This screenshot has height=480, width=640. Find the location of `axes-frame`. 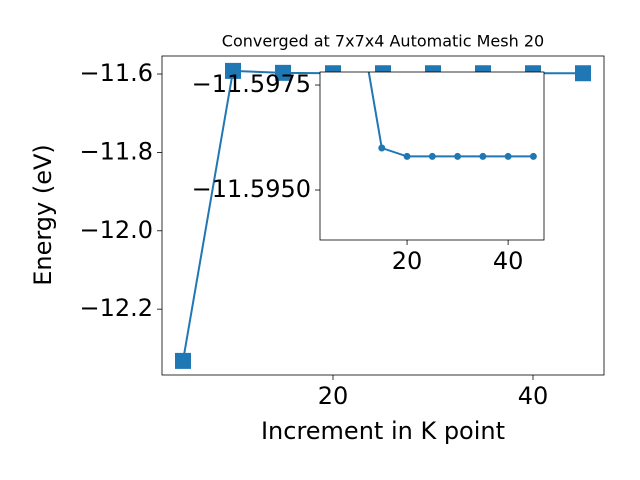

axes-frame is located at coordinates (432, 156).